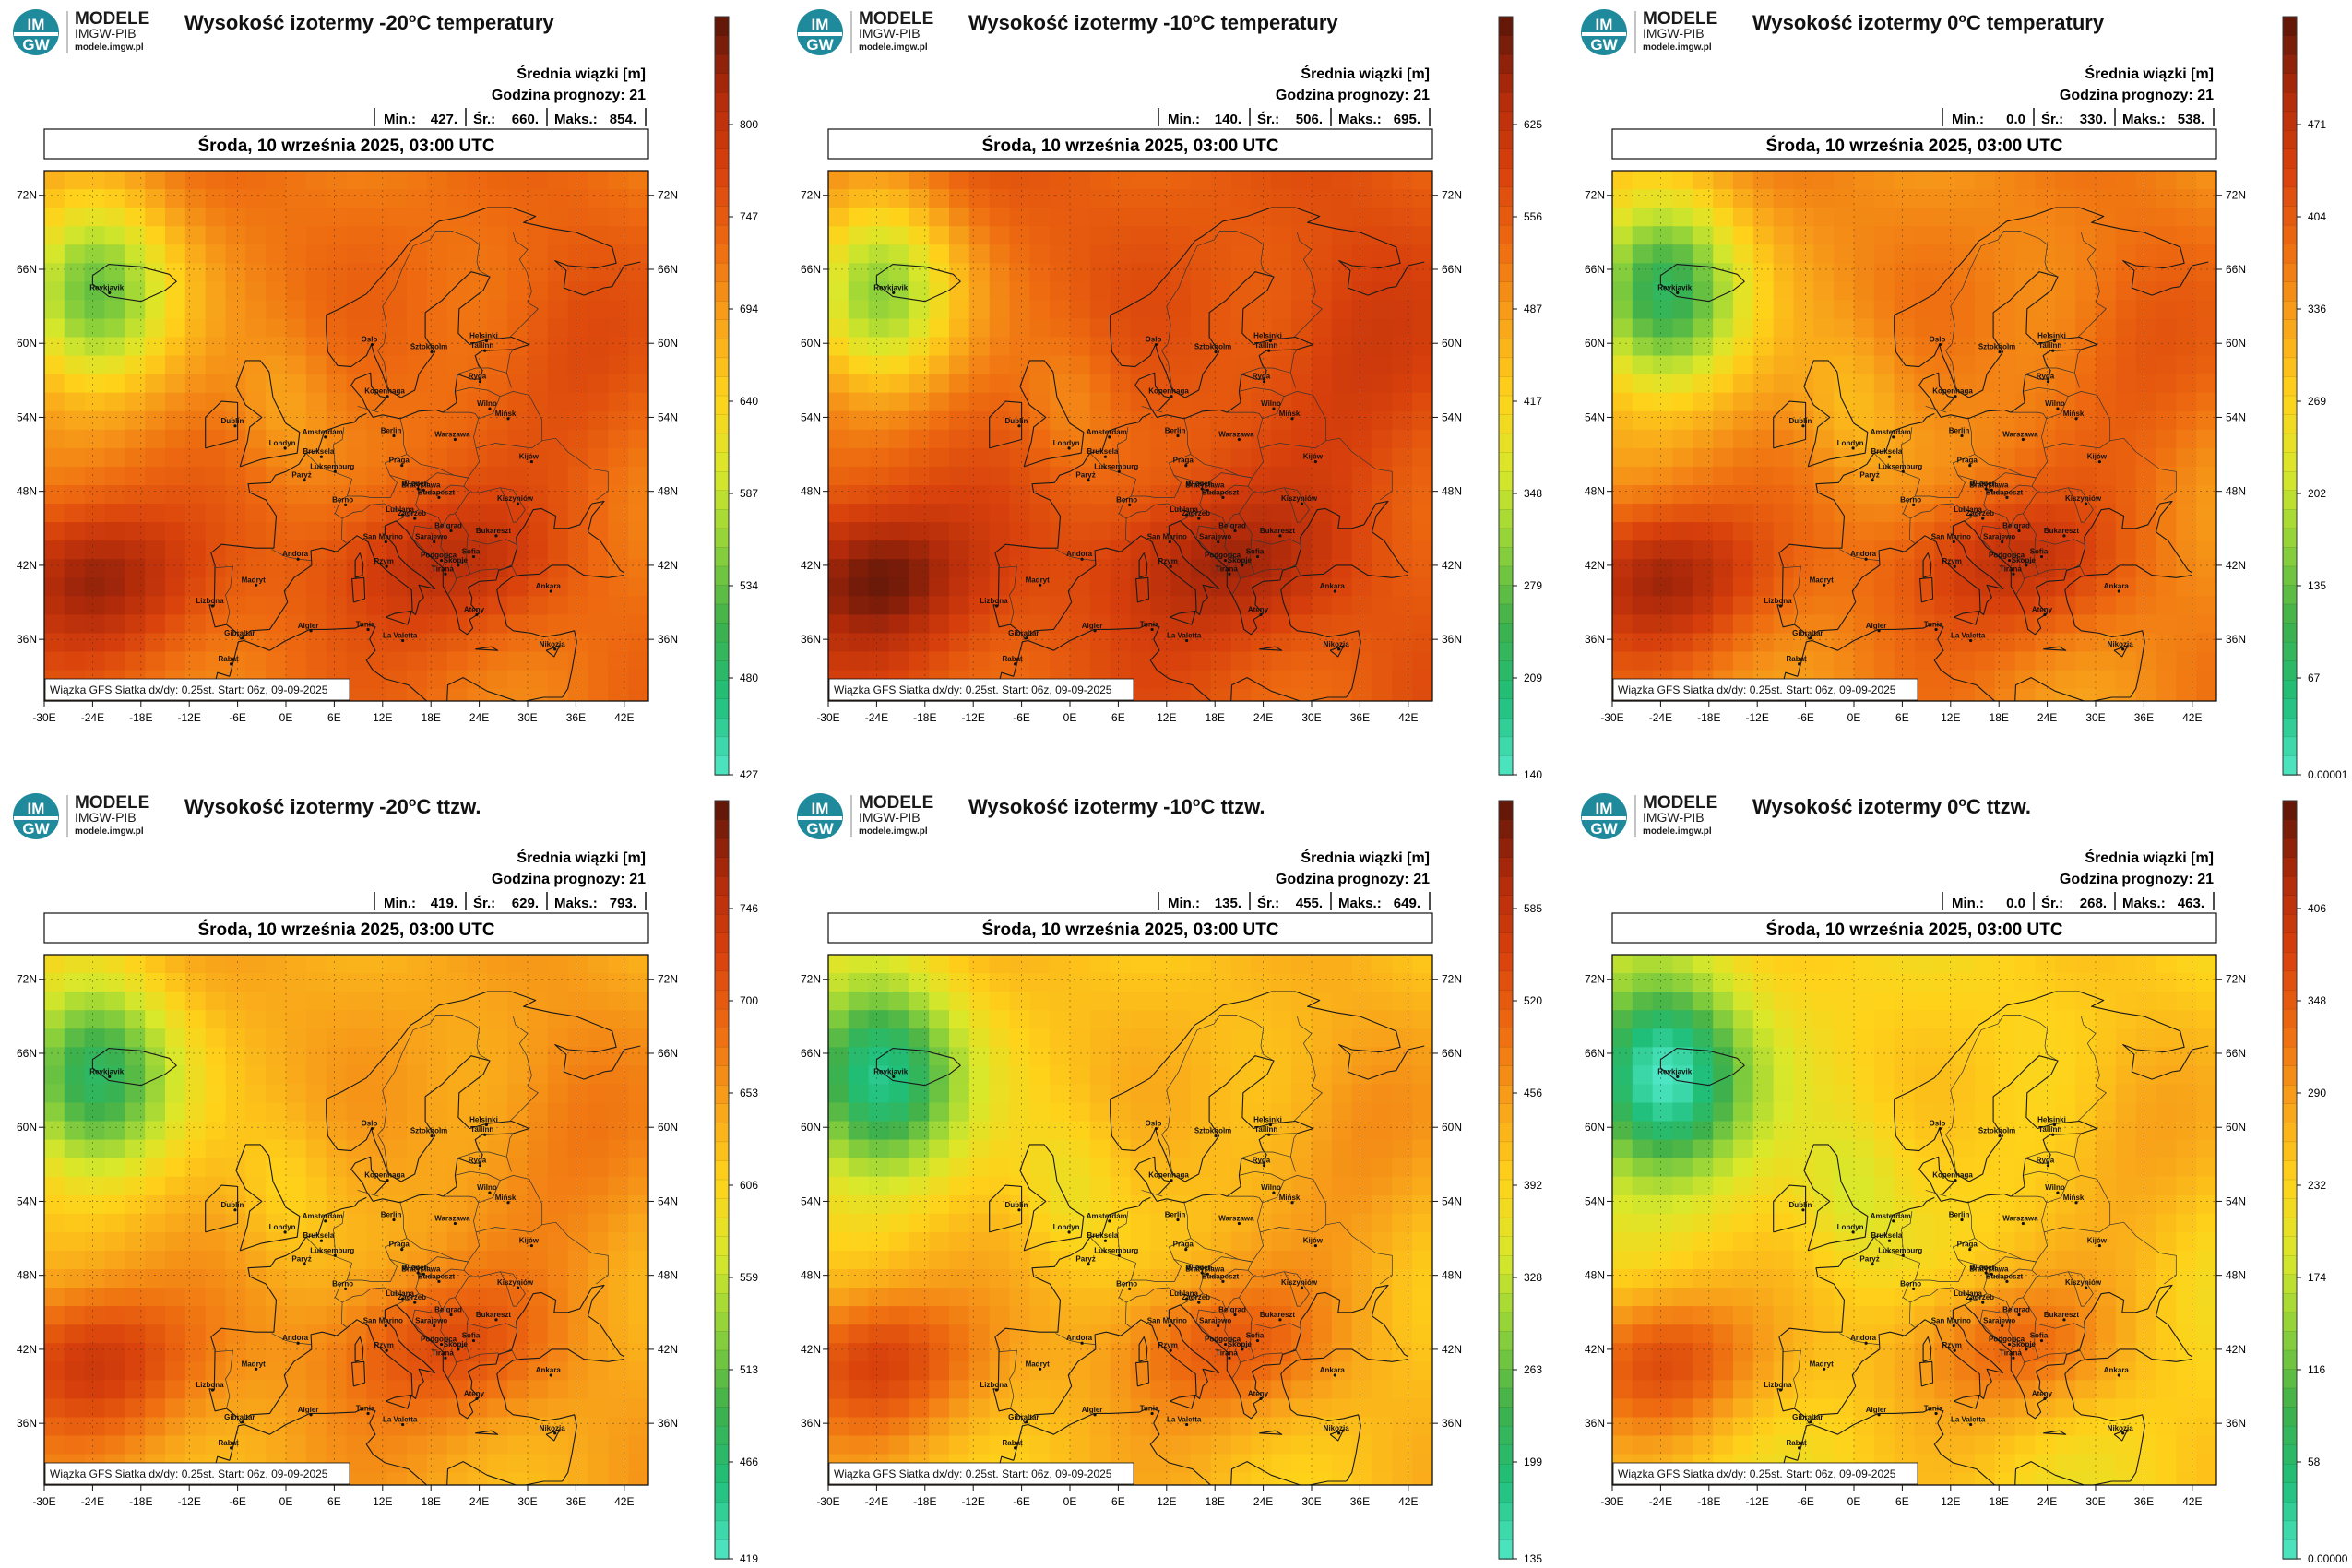 The width and height of the screenshot is (2352, 1568). Describe the element at coordinates (452, 1219) in the screenshot. I see `city-label: Warszawa` at that location.